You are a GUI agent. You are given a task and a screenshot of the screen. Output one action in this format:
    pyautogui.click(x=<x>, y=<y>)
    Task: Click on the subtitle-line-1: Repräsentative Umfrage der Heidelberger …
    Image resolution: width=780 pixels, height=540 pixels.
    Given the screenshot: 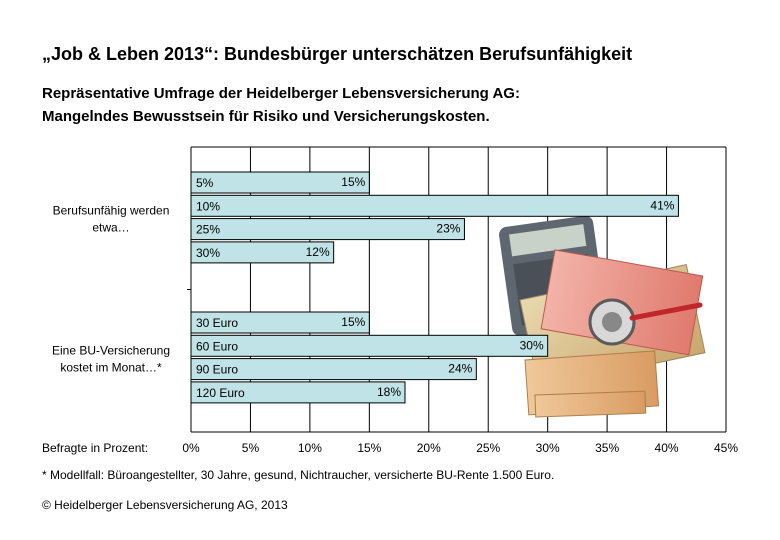 What is the action you would take?
    pyautogui.click(x=281, y=93)
    